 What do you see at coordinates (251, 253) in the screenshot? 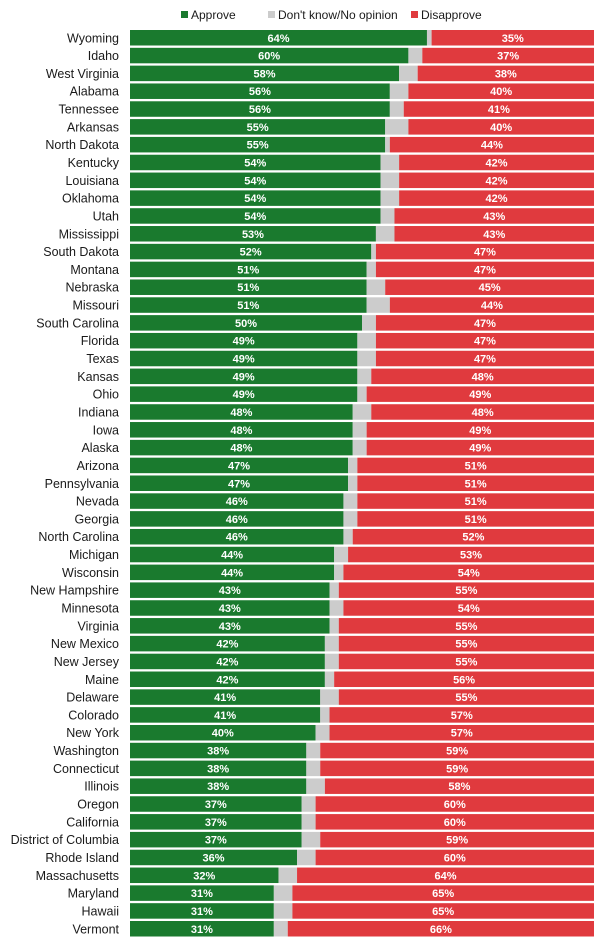
I see `value-approve: 52%` at bounding box center [251, 253].